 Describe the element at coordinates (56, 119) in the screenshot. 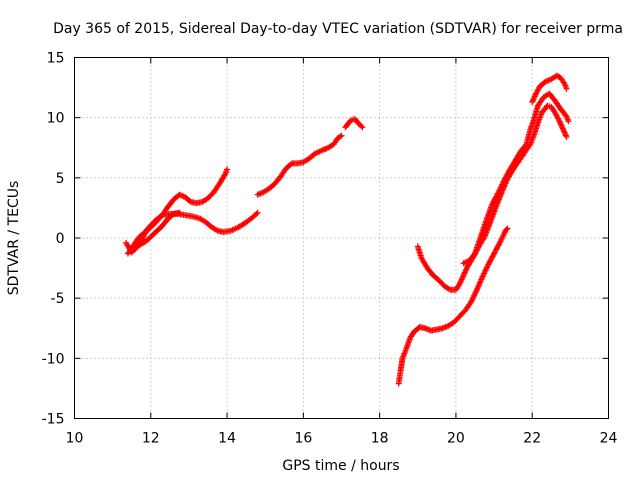

I see `y-tick-label: 10` at that location.